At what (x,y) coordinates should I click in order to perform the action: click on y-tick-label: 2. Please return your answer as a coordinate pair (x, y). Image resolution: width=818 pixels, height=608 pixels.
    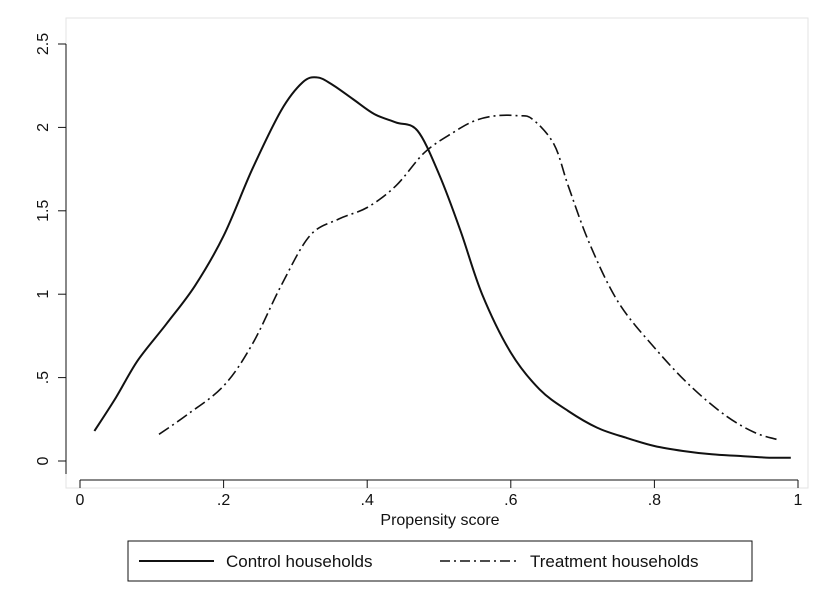
    Looking at the image, I should click on (43, 127).